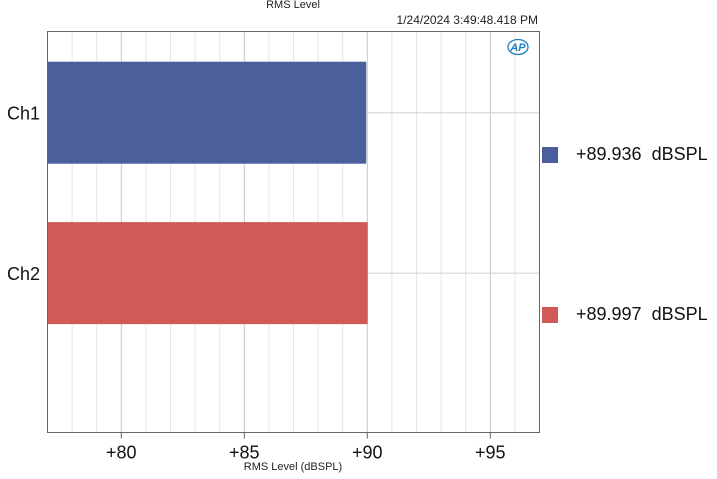 Image resolution: width=717 pixels, height=479 pixels. I want to click on x-tick-label: +95, so click(490, 453).